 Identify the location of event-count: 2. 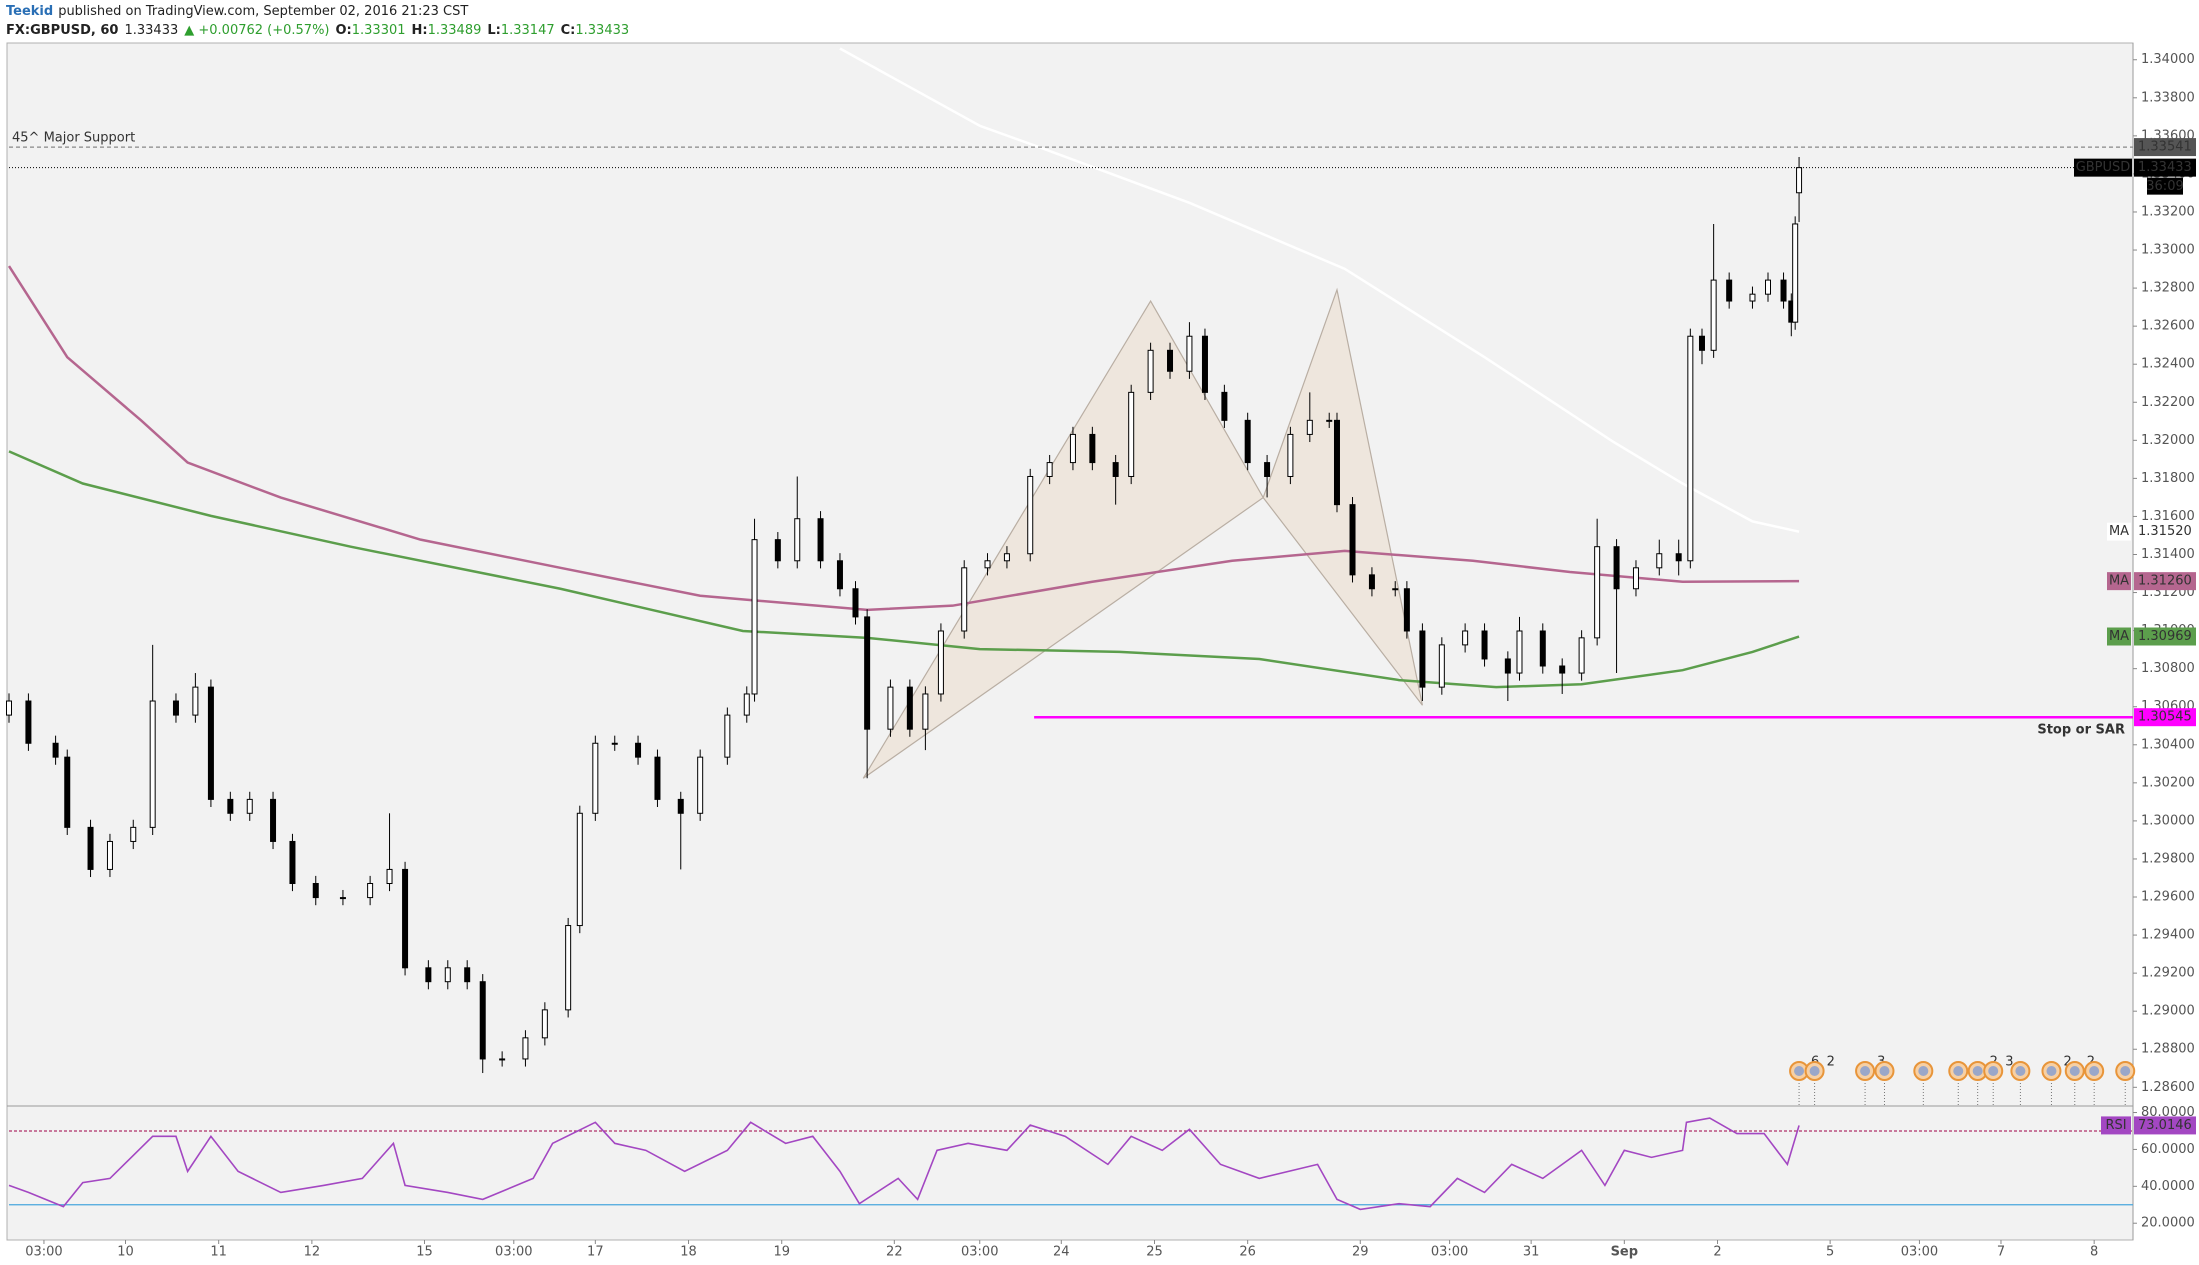
(1831, 1062).